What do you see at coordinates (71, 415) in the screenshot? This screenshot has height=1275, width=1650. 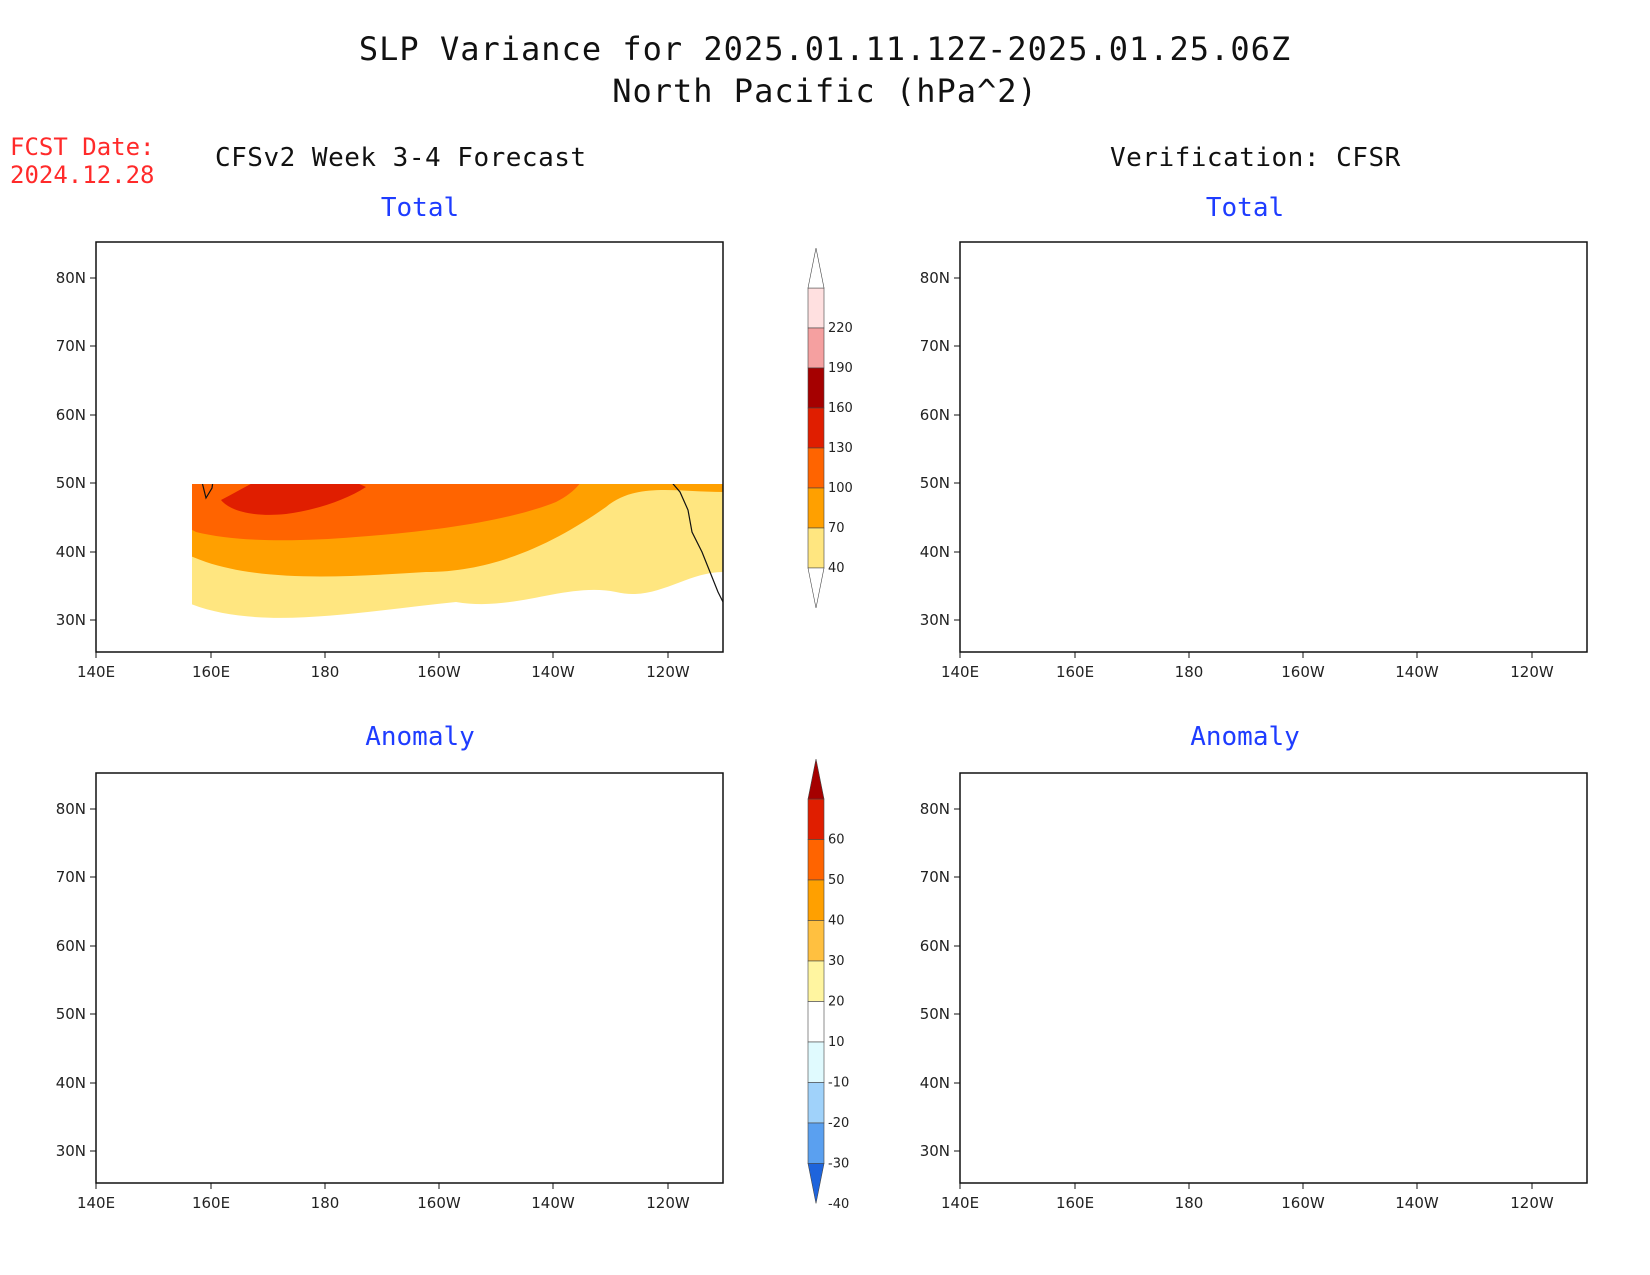 I see `lat-tick-label-forecast-total: 60N` at bounding box center [71, 415].